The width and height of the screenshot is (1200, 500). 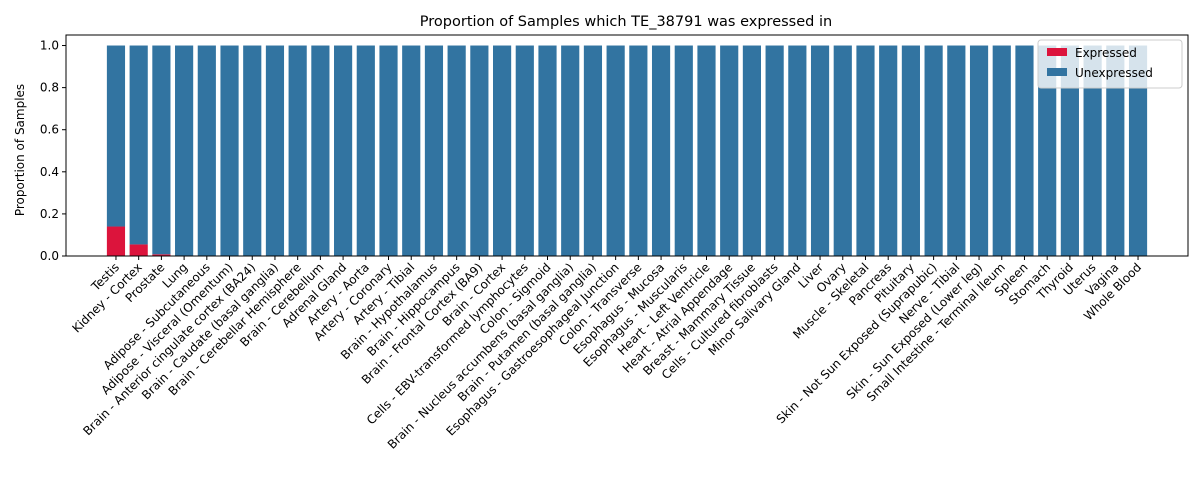 What do you see at coordinates (49, 256) in the screenshot?
I see `y-tick-label: 0.0` at bounding box center [49, 256].